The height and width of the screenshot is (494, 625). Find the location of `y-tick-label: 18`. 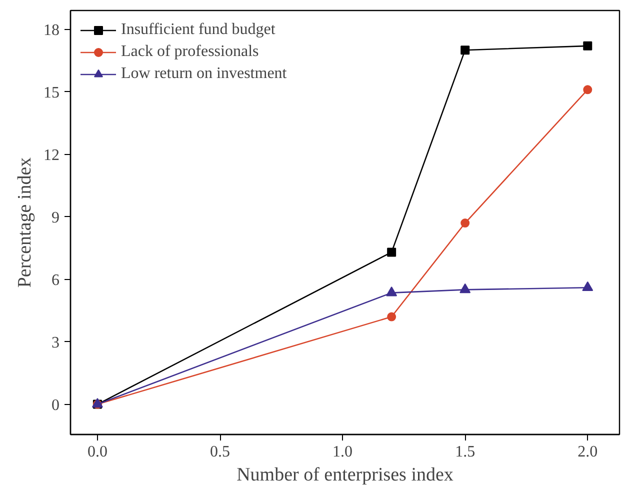

y-tick-label: 18 is located at coordinates (52, 30).